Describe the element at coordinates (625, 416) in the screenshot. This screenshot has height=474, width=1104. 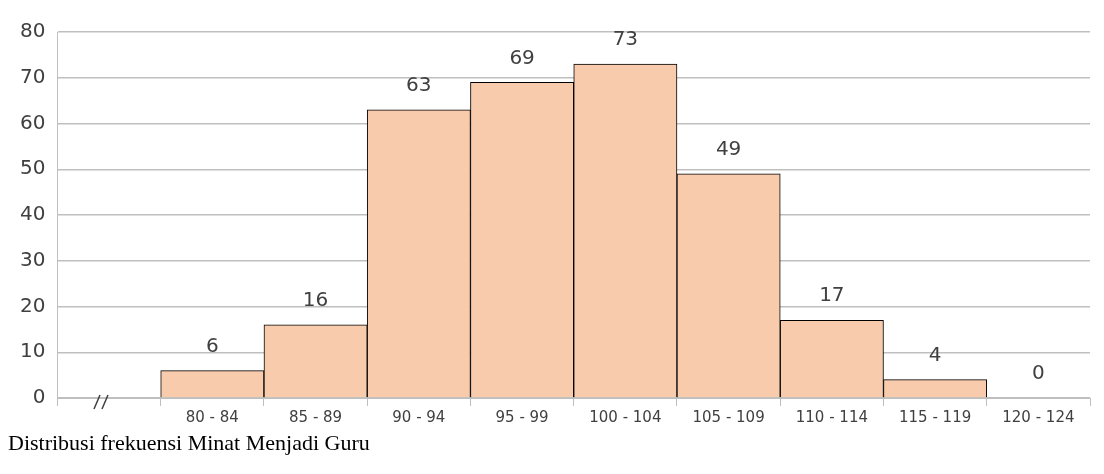
I see `x-tick-label: 100 - 104` at that location.